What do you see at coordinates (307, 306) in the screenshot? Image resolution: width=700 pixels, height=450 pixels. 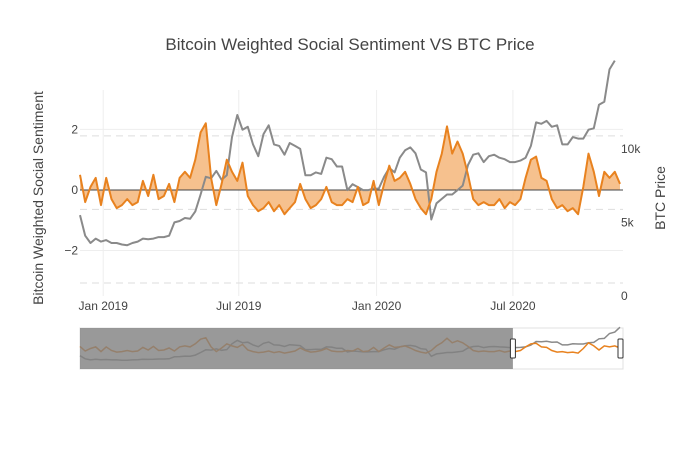 I see `x-axis-ticks: Jan 2019 Jul 2019 Jan 2020 Jul 2020` at bounding box center [307, 306].